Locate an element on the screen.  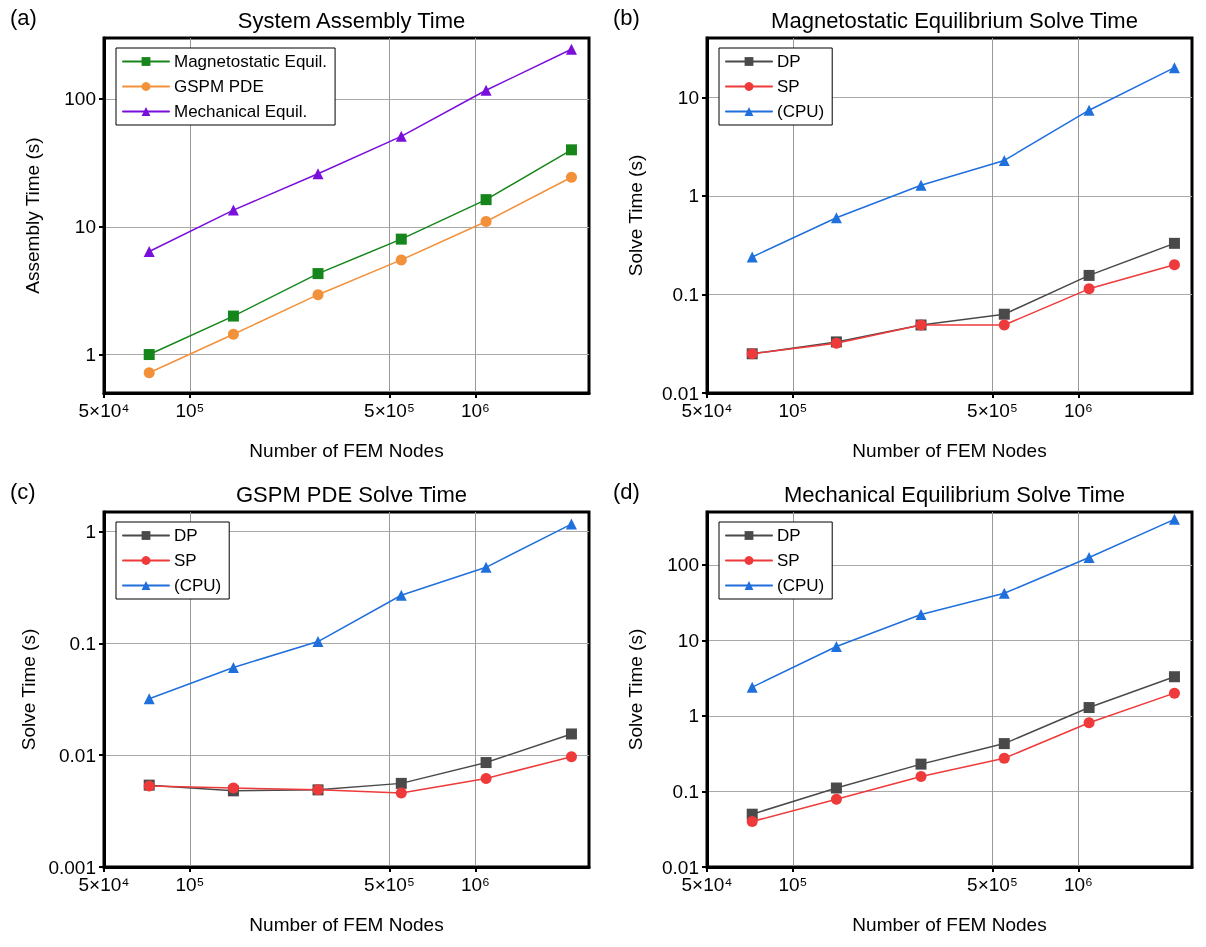
chart-title: System Assembly Time is located at coordinates (351, 20).